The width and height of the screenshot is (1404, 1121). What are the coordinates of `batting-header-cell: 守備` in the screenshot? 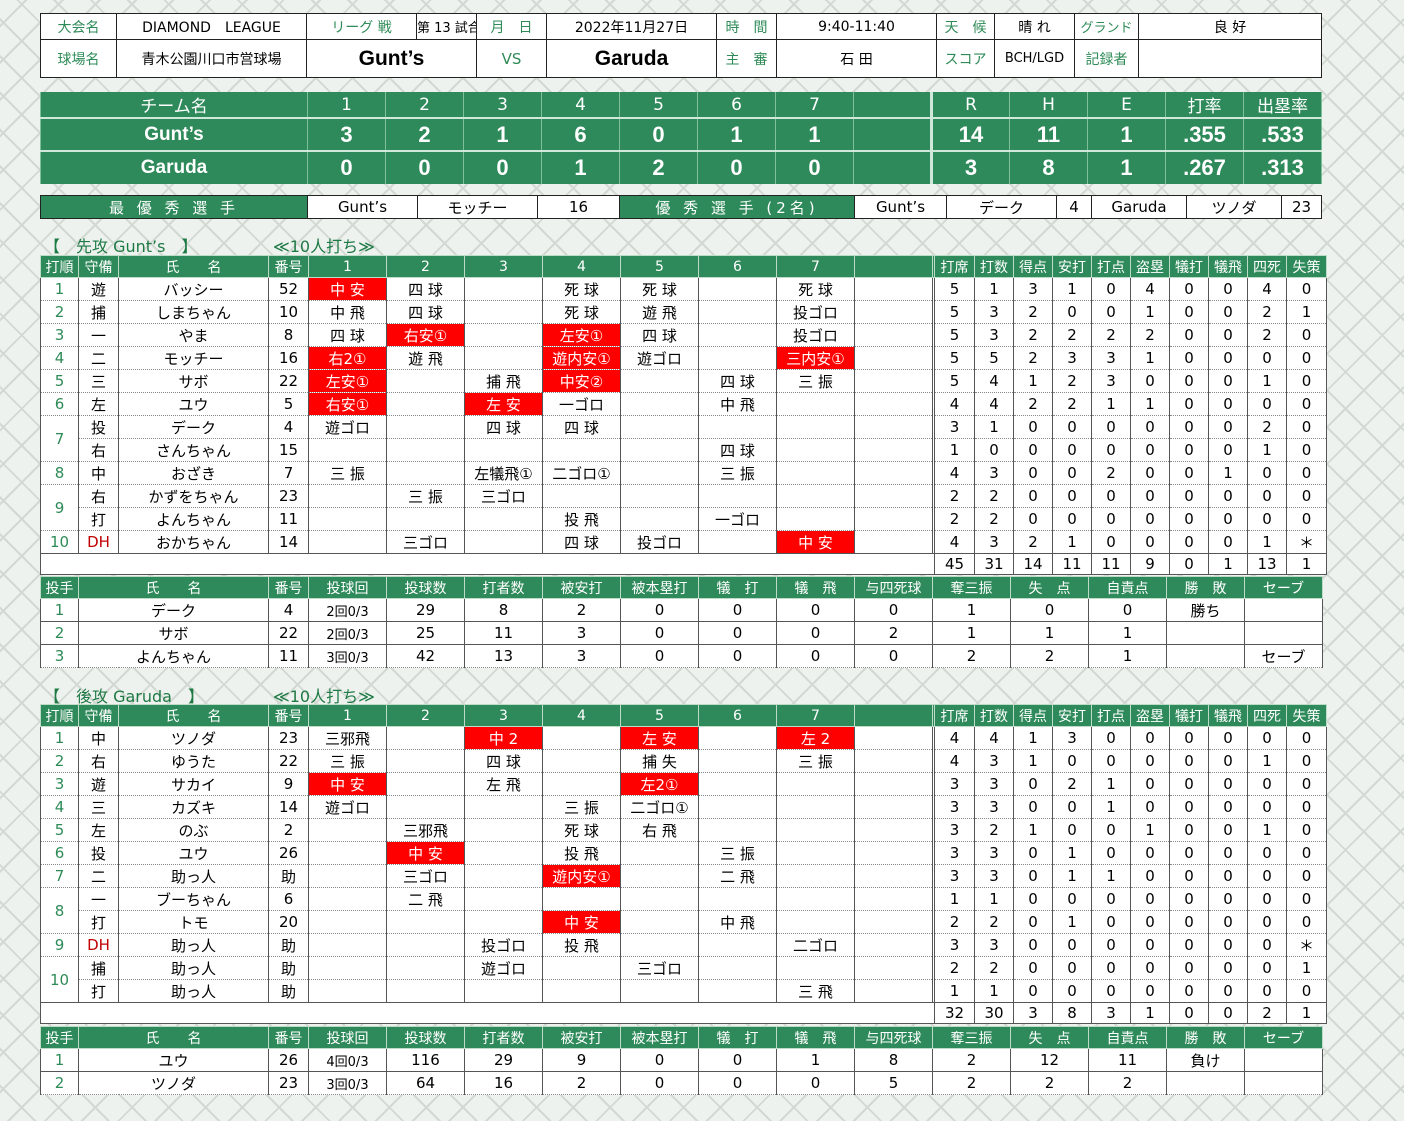 It's located at (98, 266).